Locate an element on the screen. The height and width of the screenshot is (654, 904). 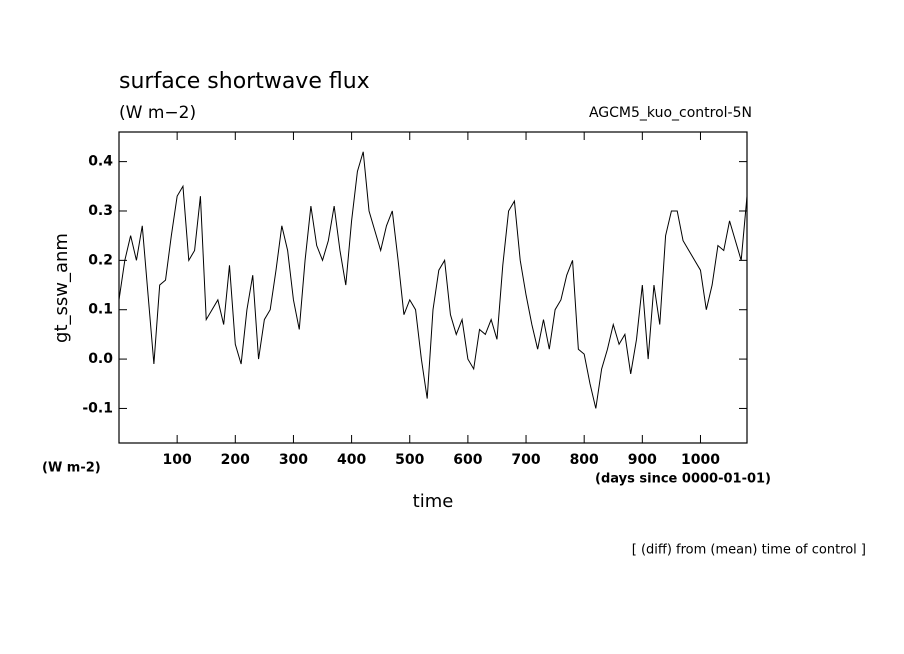
x-tick-label: 100 is located at coordinates (177, 460).